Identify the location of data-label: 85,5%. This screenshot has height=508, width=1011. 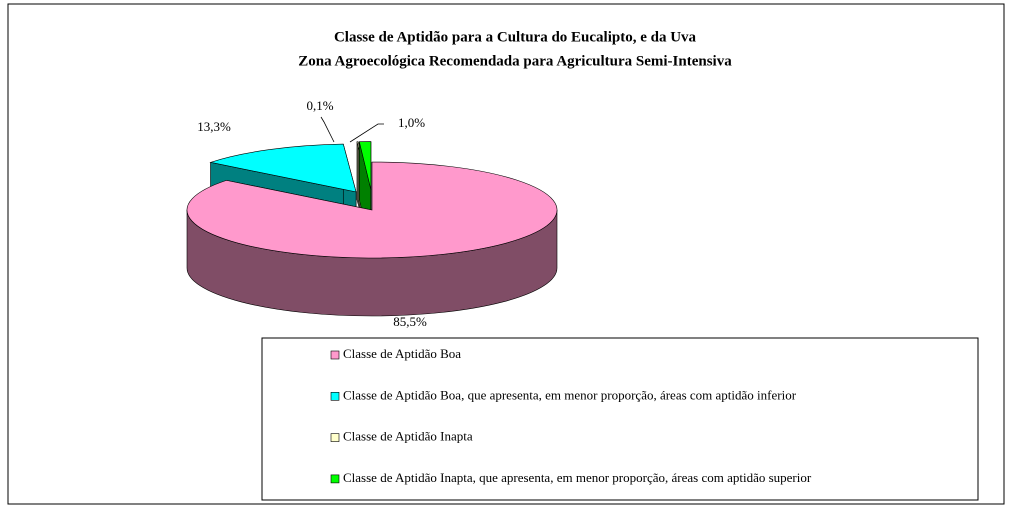
(410, 321).